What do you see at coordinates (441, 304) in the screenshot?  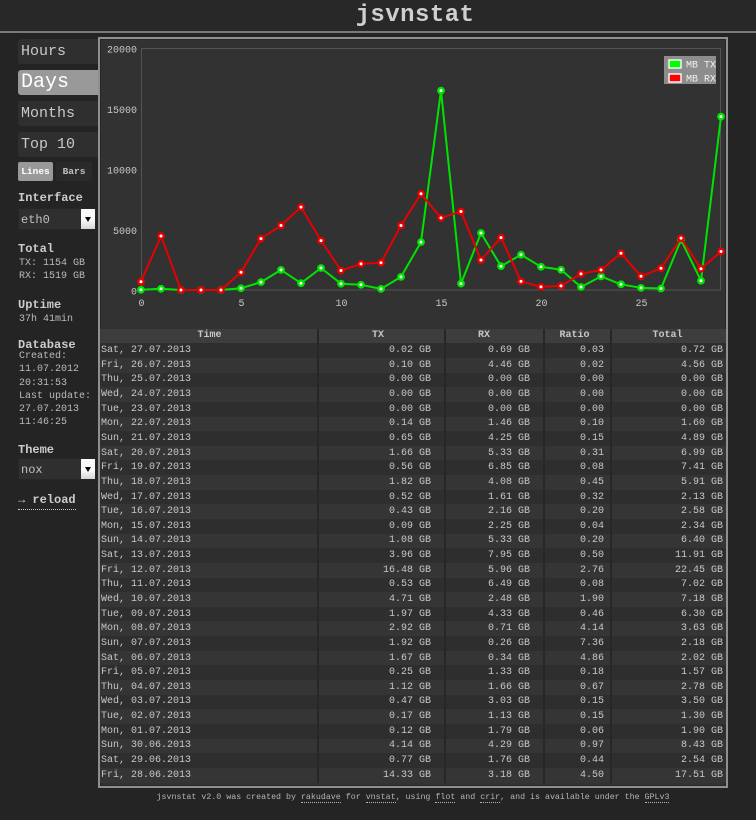 I see `svg-text: 15` at bounding box center [441, 304].